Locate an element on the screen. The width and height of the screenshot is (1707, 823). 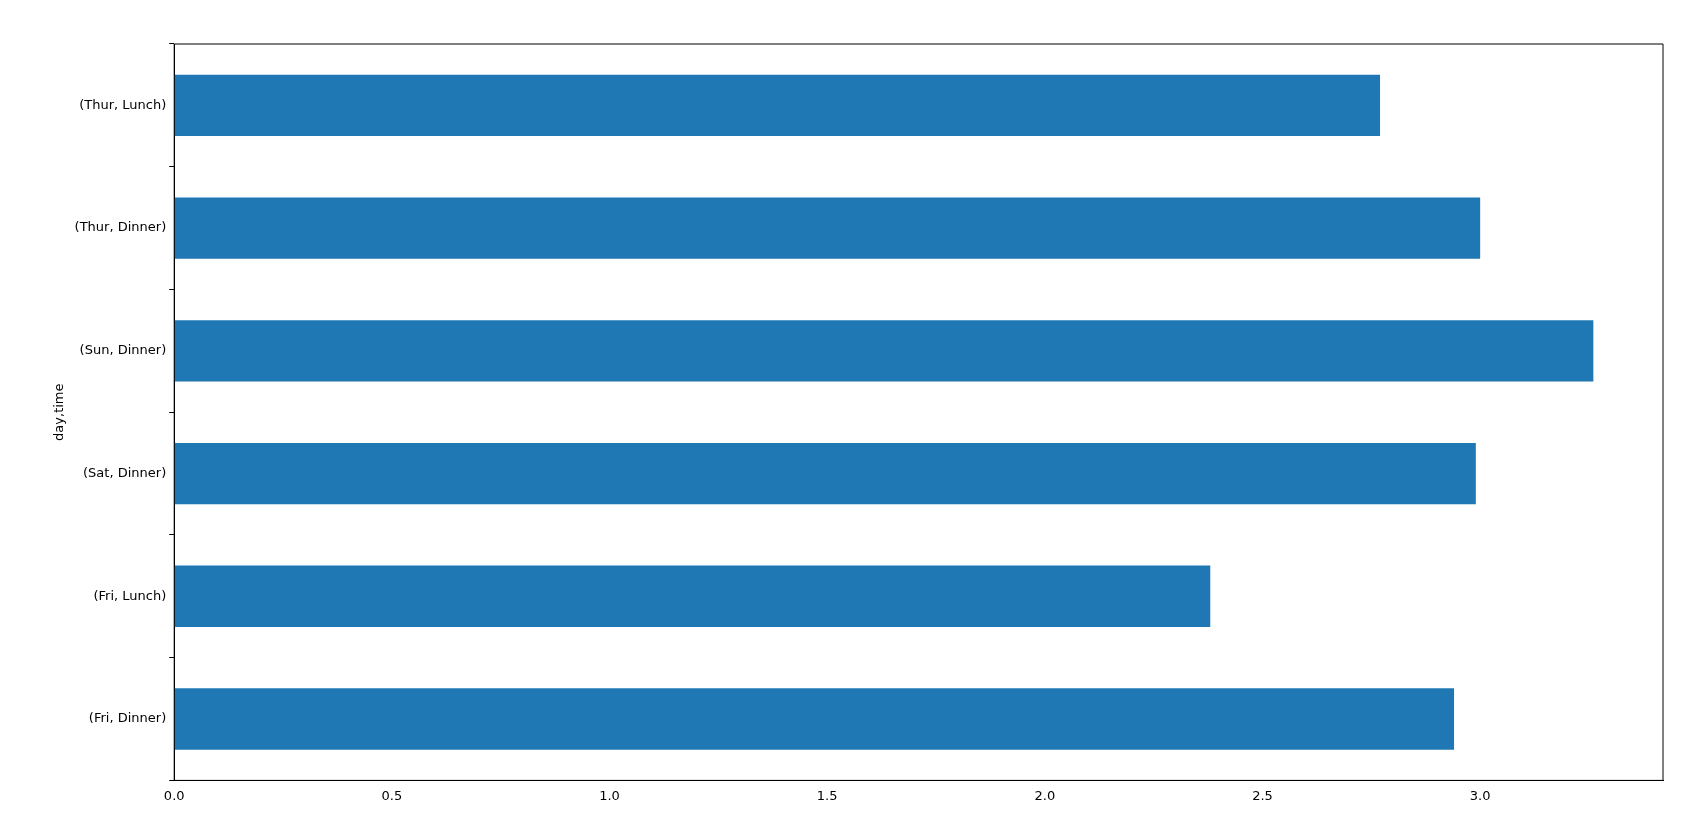
y-axis-title: day,time is located at coordinates (59, 412).